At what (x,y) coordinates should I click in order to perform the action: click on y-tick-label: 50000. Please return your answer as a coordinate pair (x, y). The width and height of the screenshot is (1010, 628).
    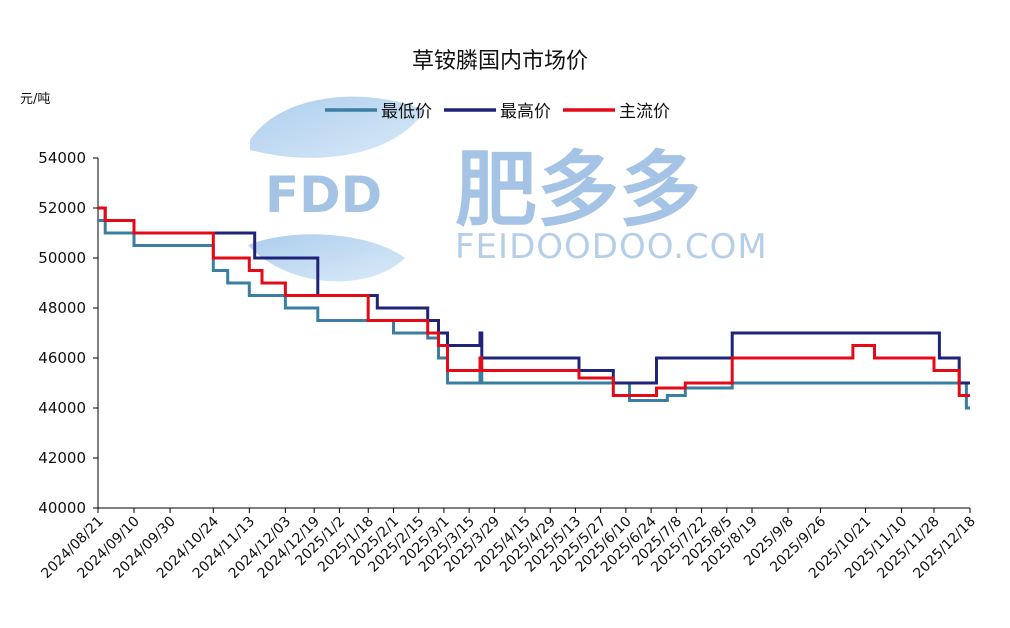
    Looking at the image, I should click on (62, 258).